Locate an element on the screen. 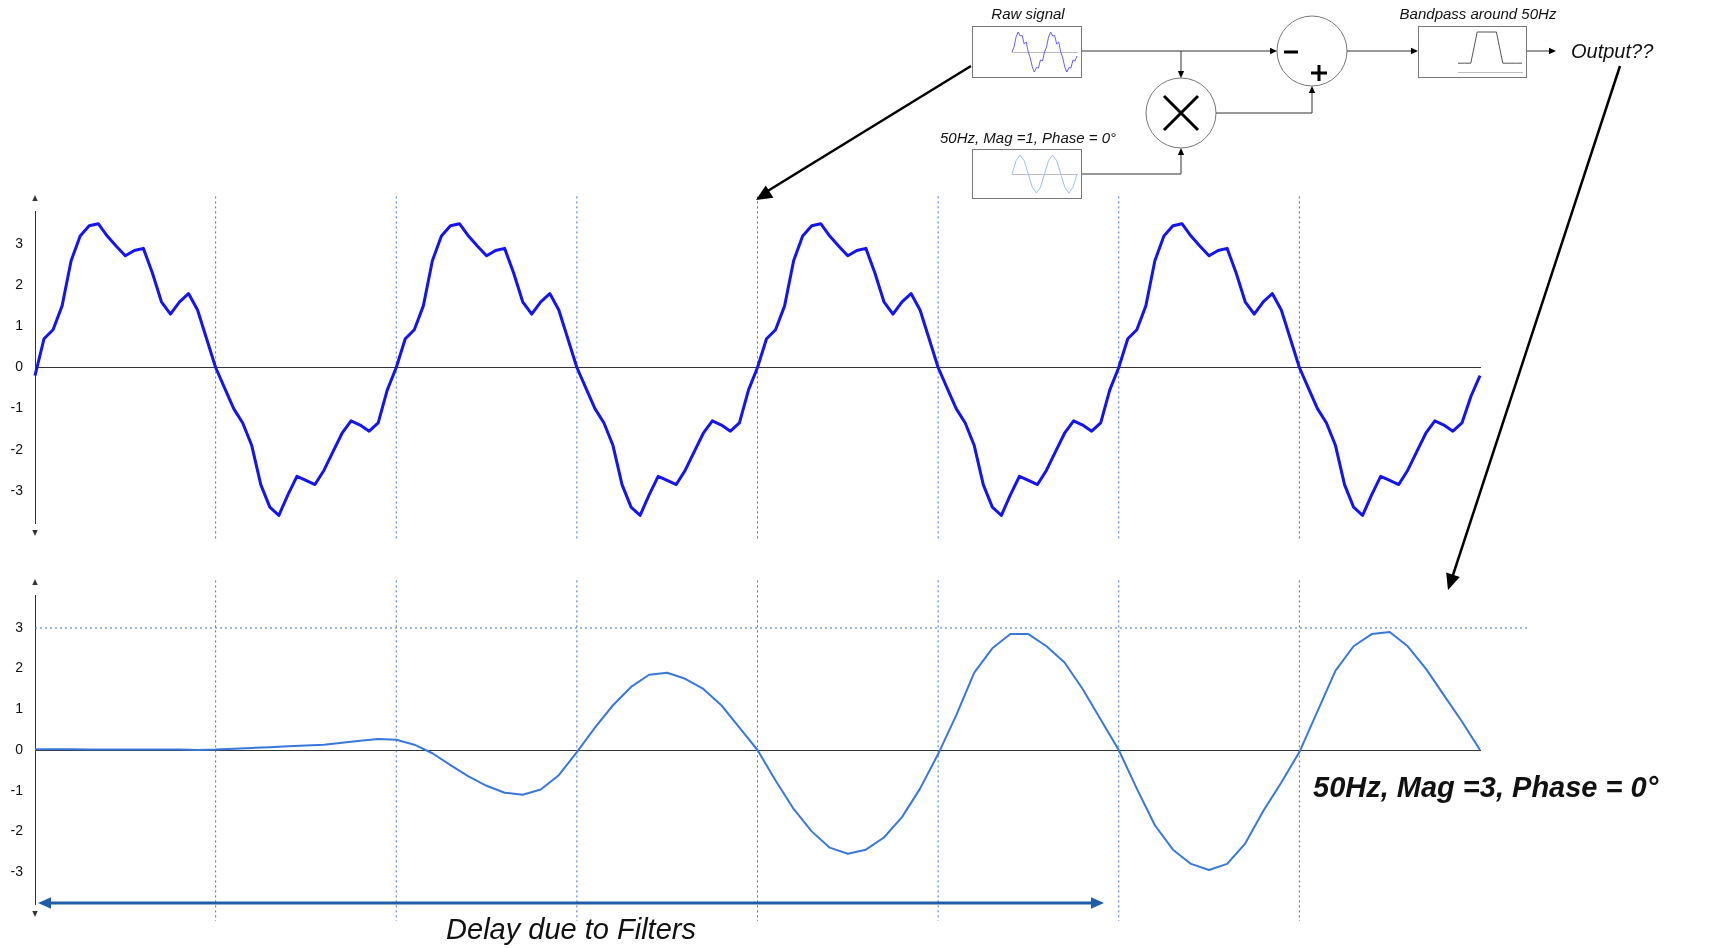  text: Delay due to Filters is located at coordinates (571, 929).